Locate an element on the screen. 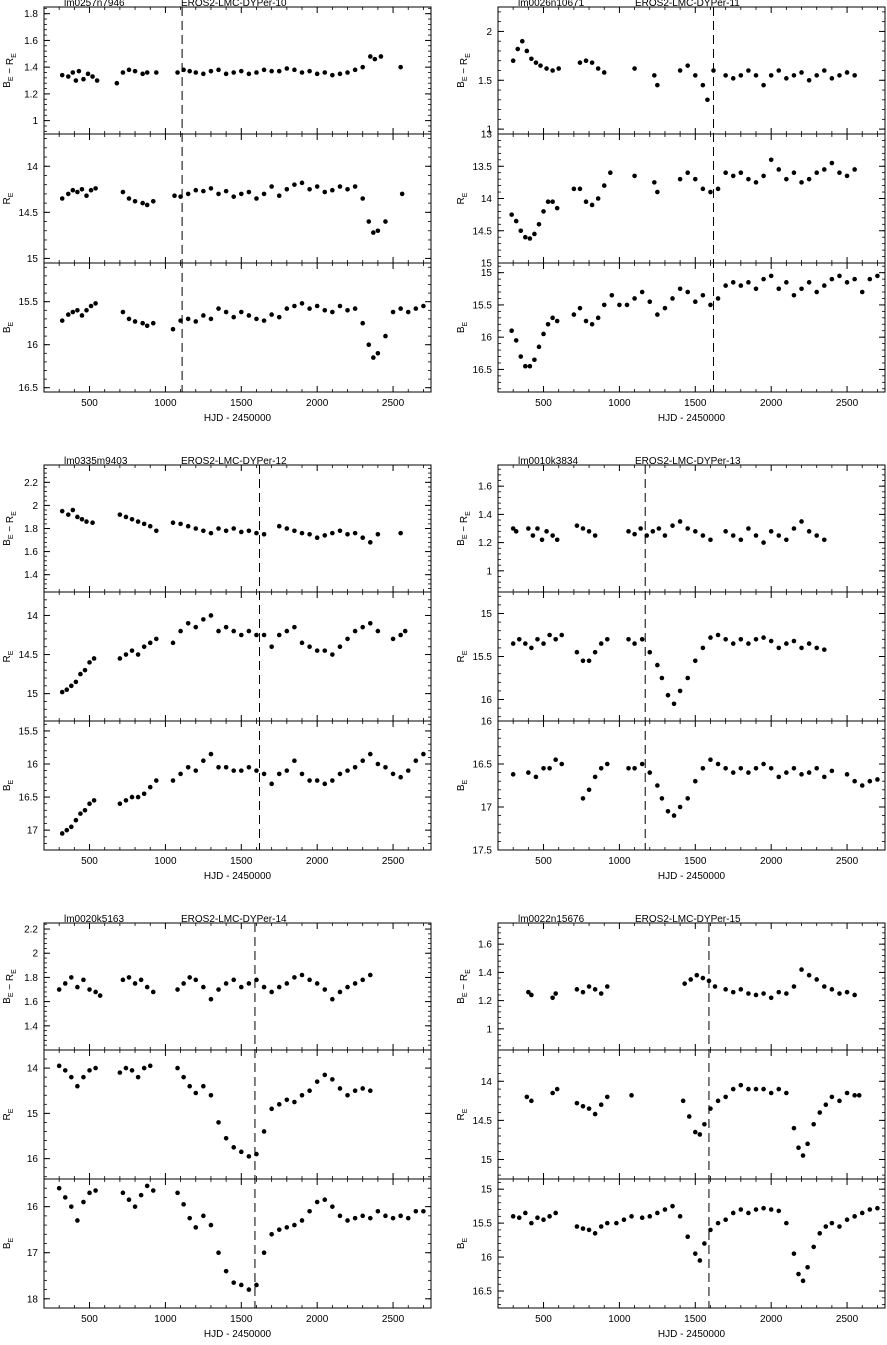 The width and height of the screenshot is (887, 1345). x-axis-label: HJD - 2450000 is located at coordinates (692, 876).